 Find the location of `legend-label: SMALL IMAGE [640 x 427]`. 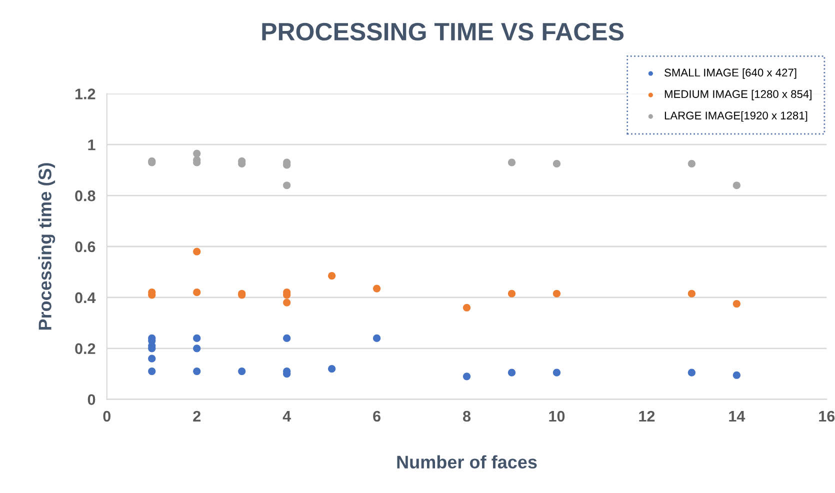

legend-label: SMALL IMAGE [640 x 427] is located at coordinates (730, 73).